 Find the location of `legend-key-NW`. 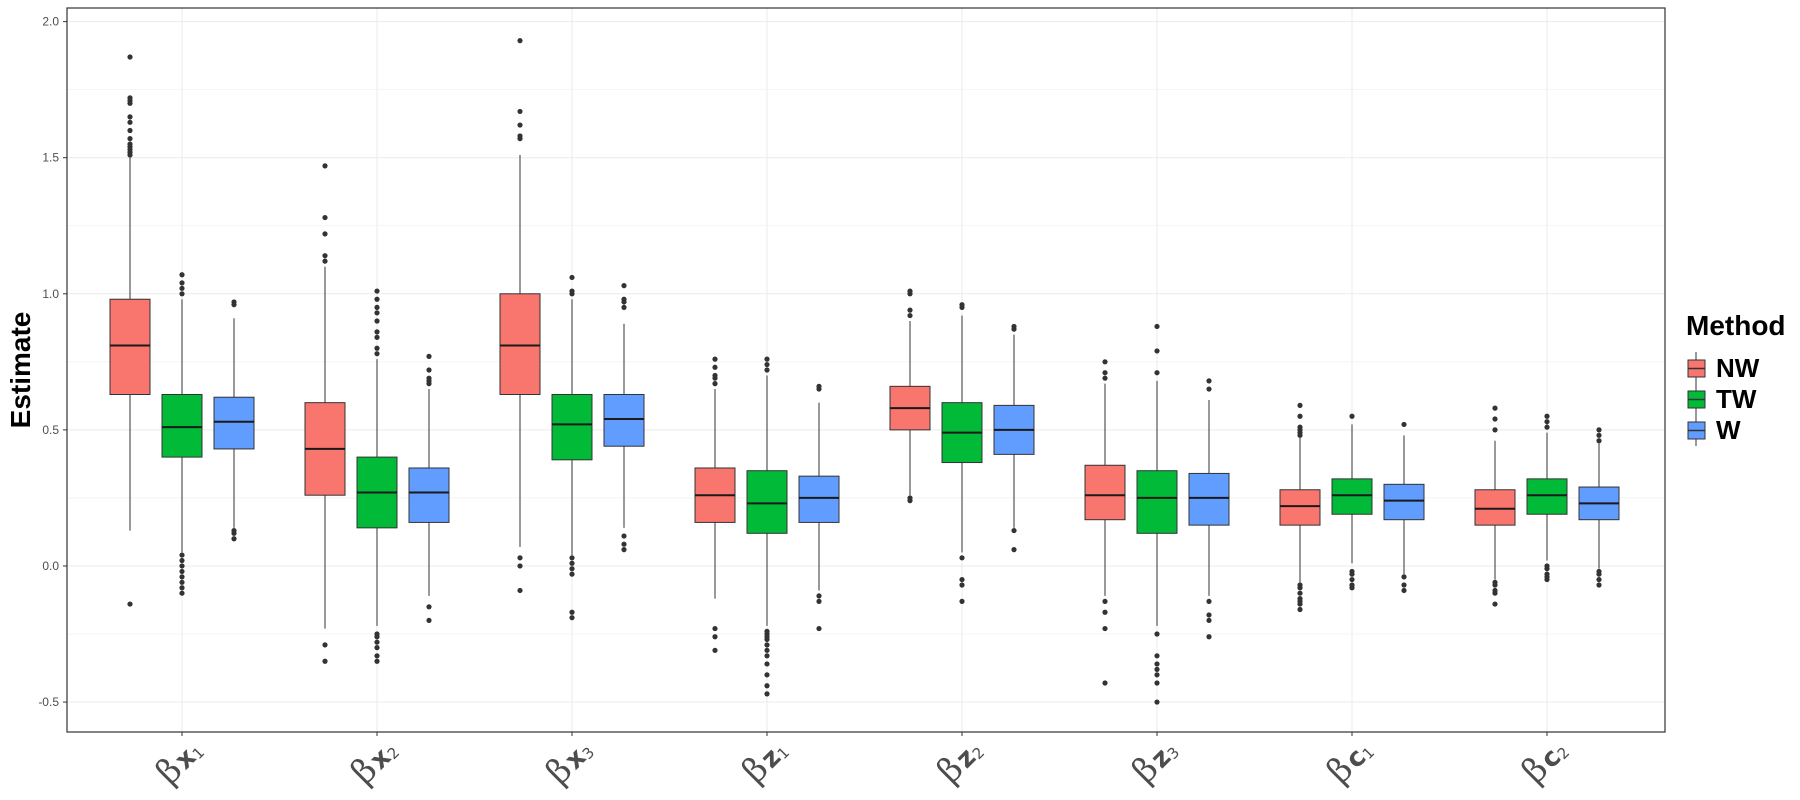

legend-key-NW is located at coordinates (1696, 368).